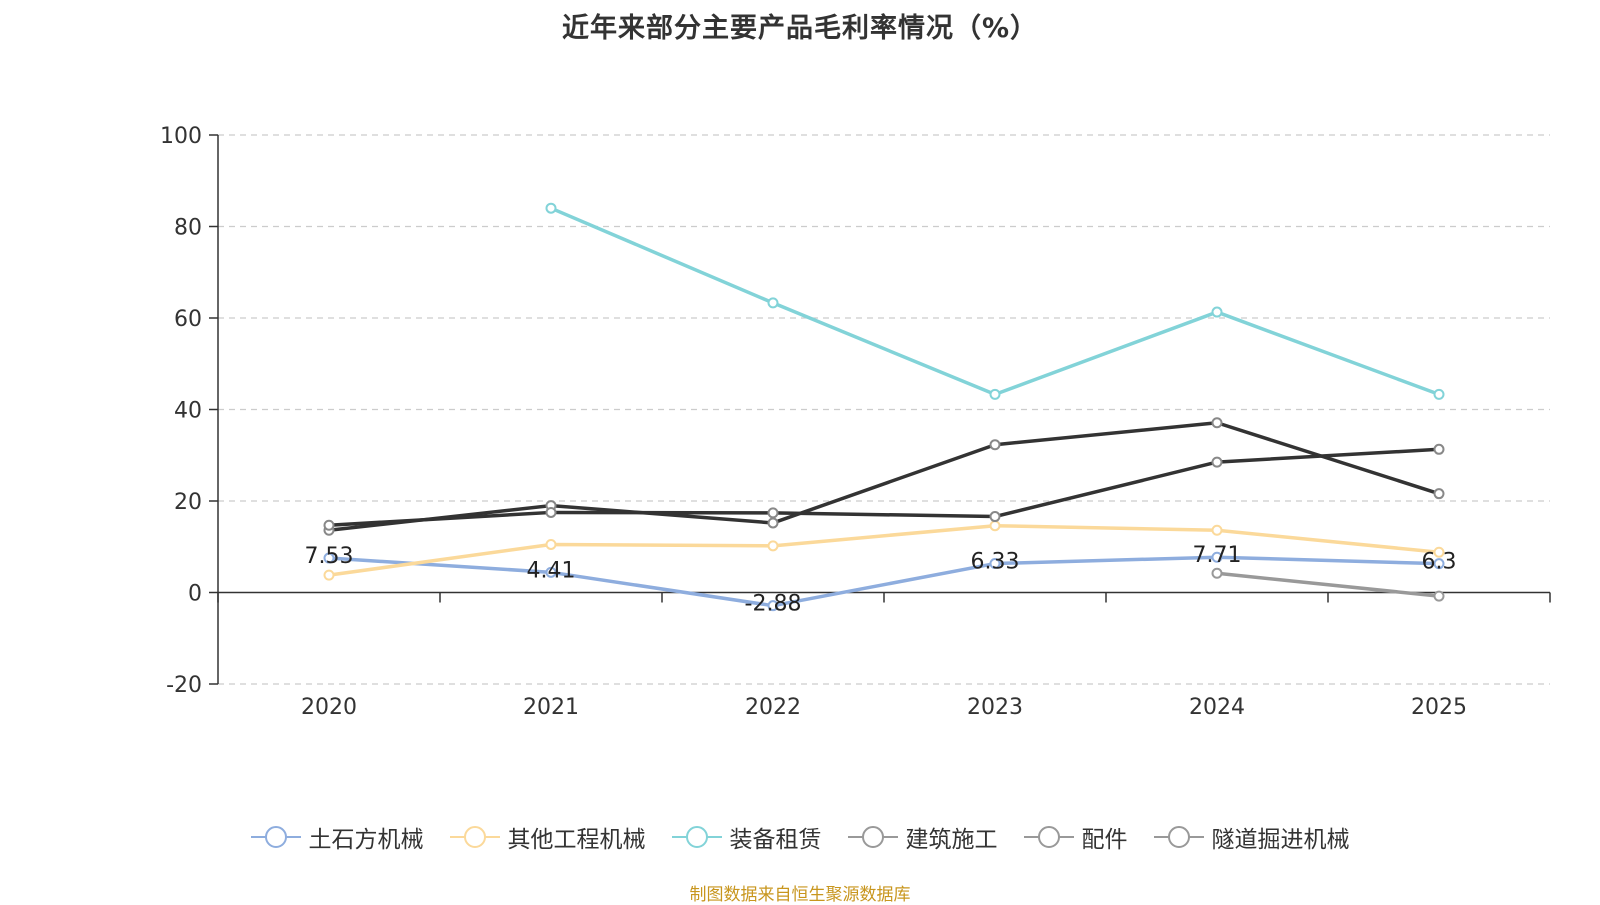 Image resolution: width=1600 pixels, height=905 pixels. I want to click on data-label: 7.71, so click(1217, 555).